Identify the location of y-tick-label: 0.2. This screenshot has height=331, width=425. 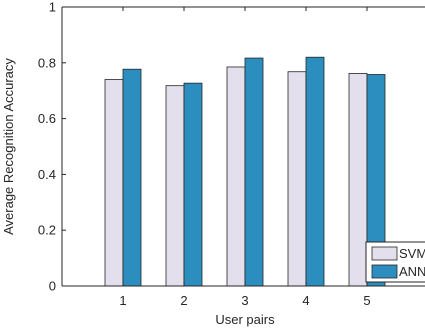
(47, 230).